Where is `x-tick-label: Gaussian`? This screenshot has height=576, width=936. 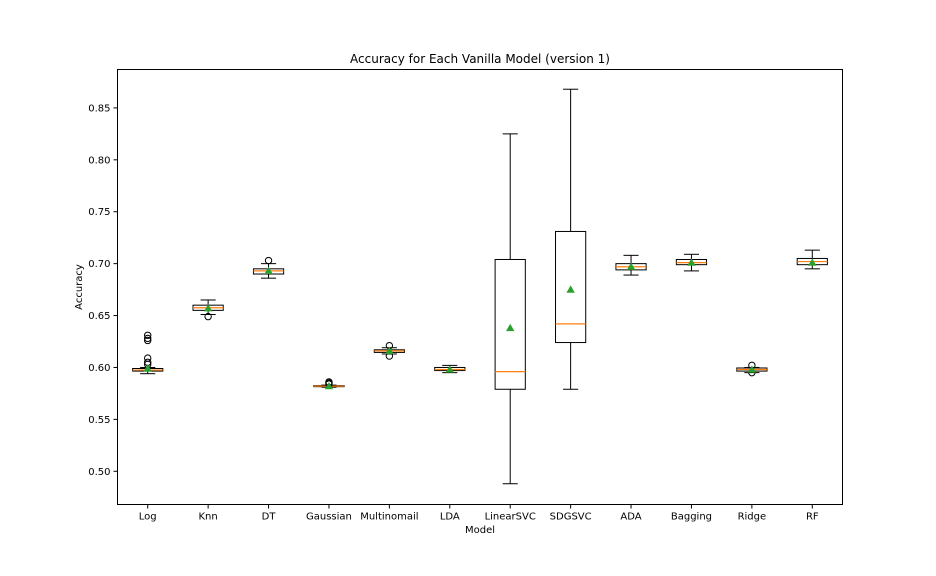 x-tick-label: Gaussian is located at coordinates (329, 517).